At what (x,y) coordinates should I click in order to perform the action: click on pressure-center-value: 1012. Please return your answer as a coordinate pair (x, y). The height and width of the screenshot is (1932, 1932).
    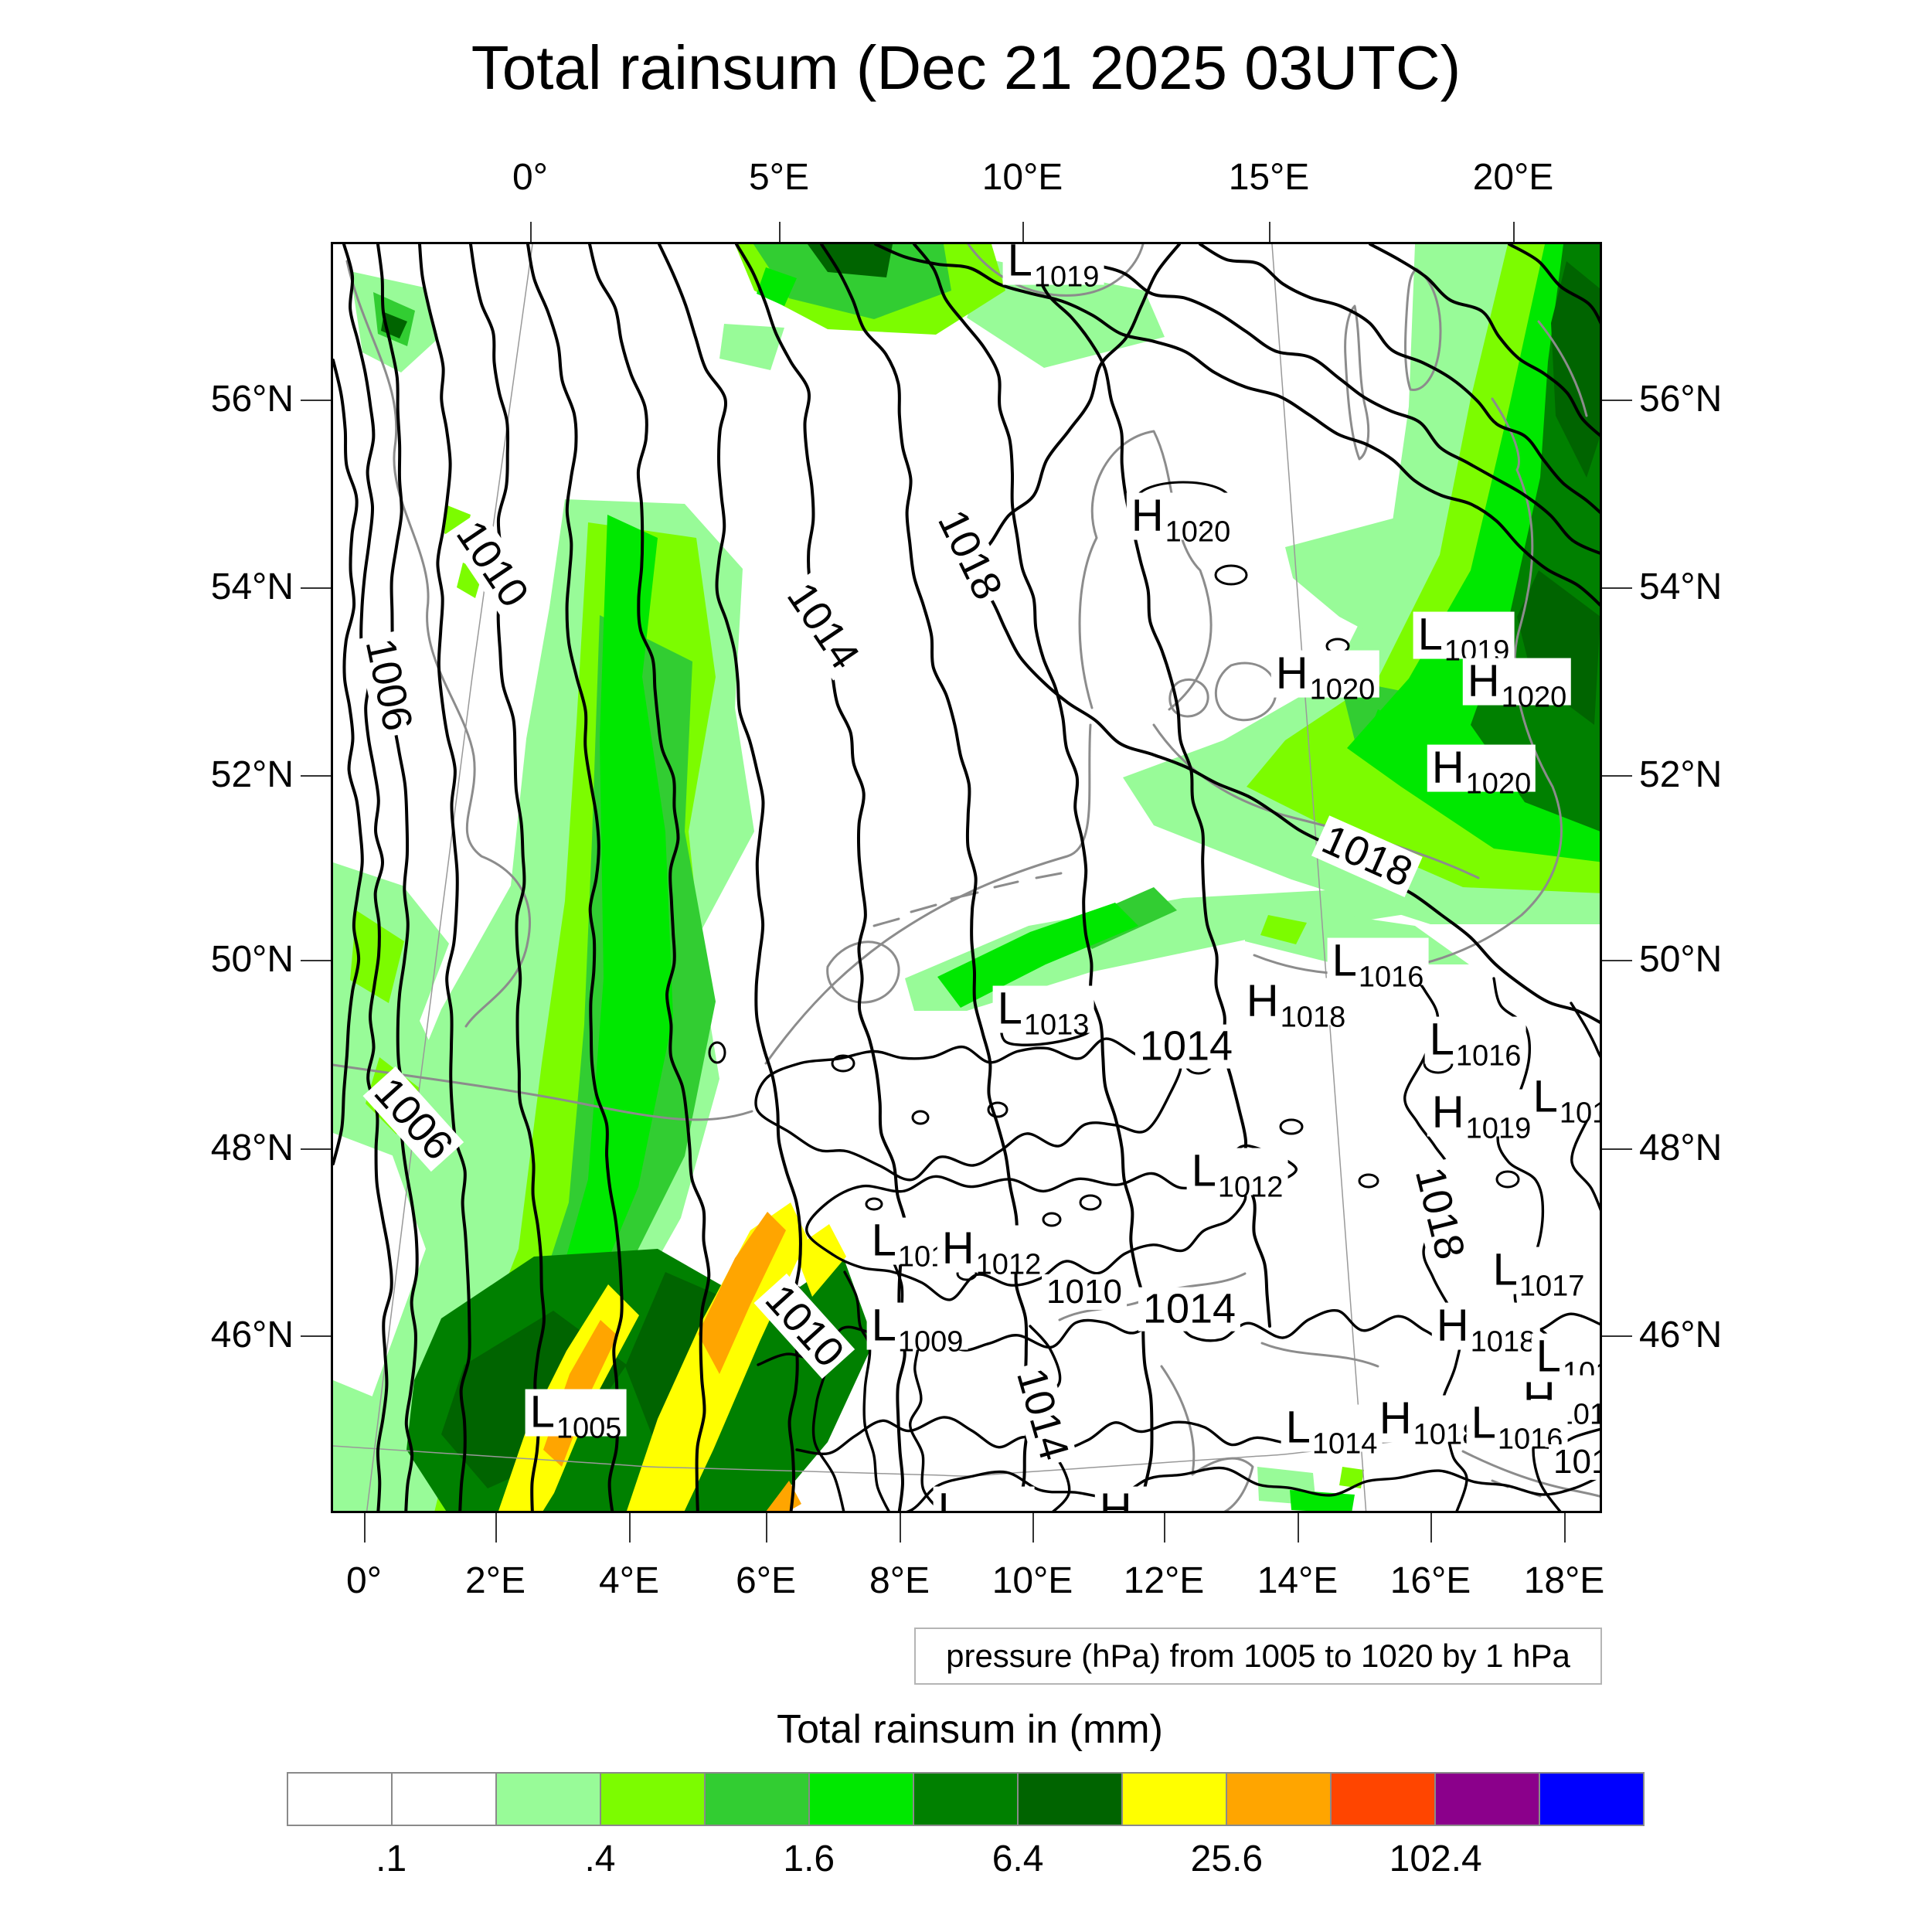
    Looking at the image, I should click on (1250, 1187).